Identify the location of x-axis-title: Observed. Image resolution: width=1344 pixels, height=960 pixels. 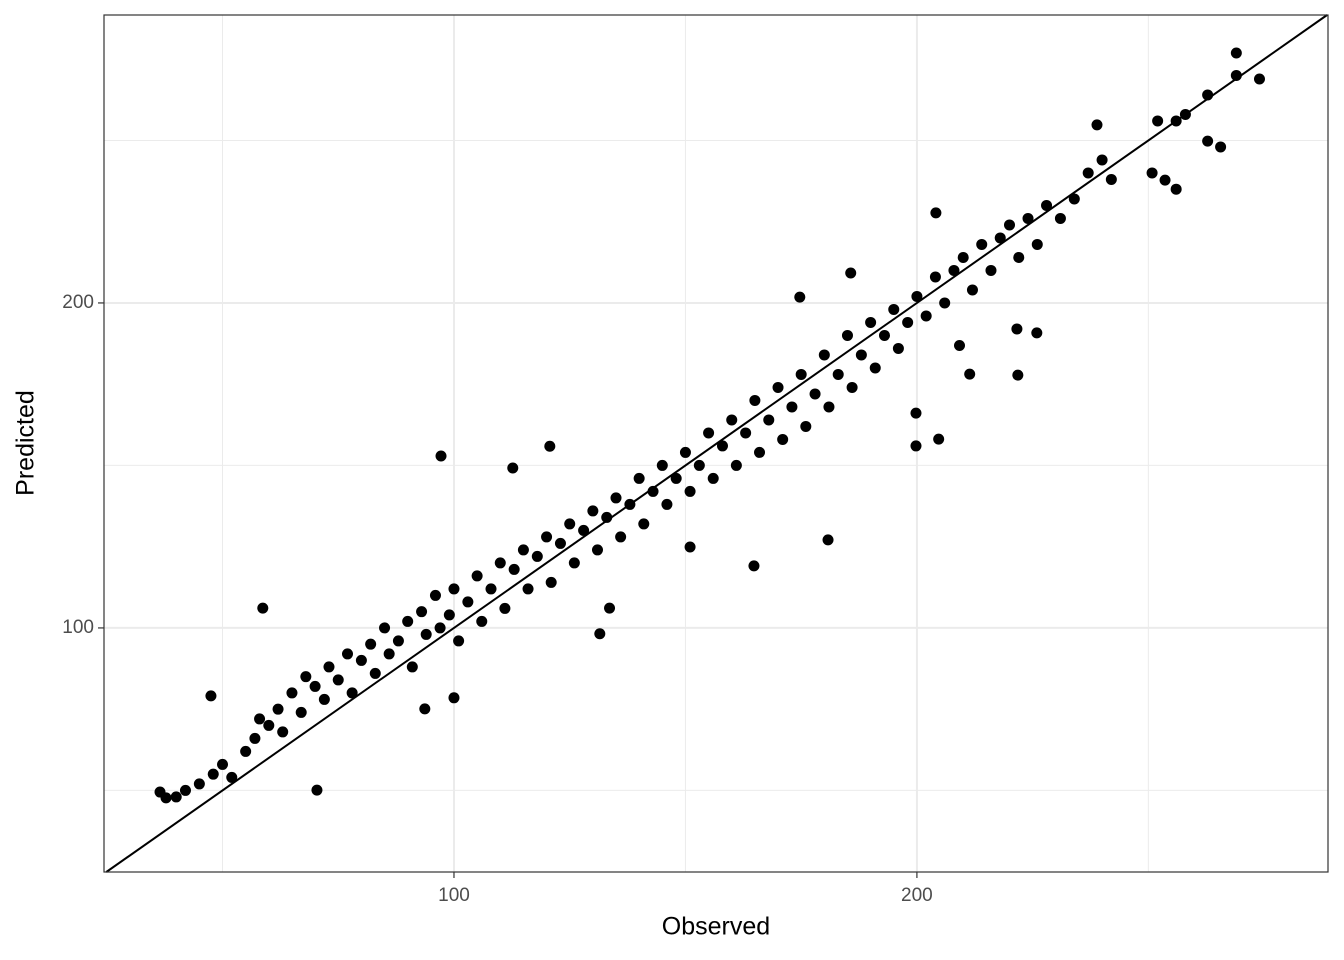
(716, 927).